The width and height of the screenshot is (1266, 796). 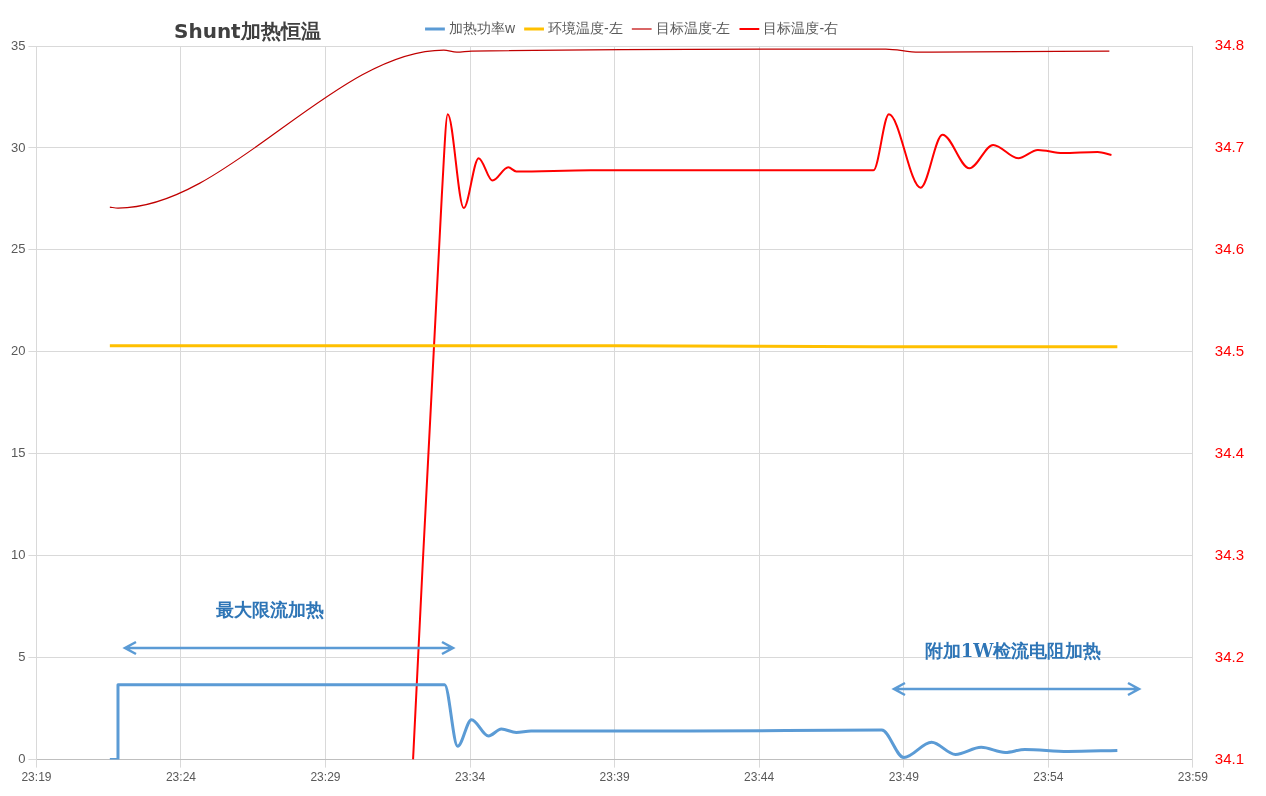 I want to click on y2-tick-label: 34.2, so click(x=1229, y=656).